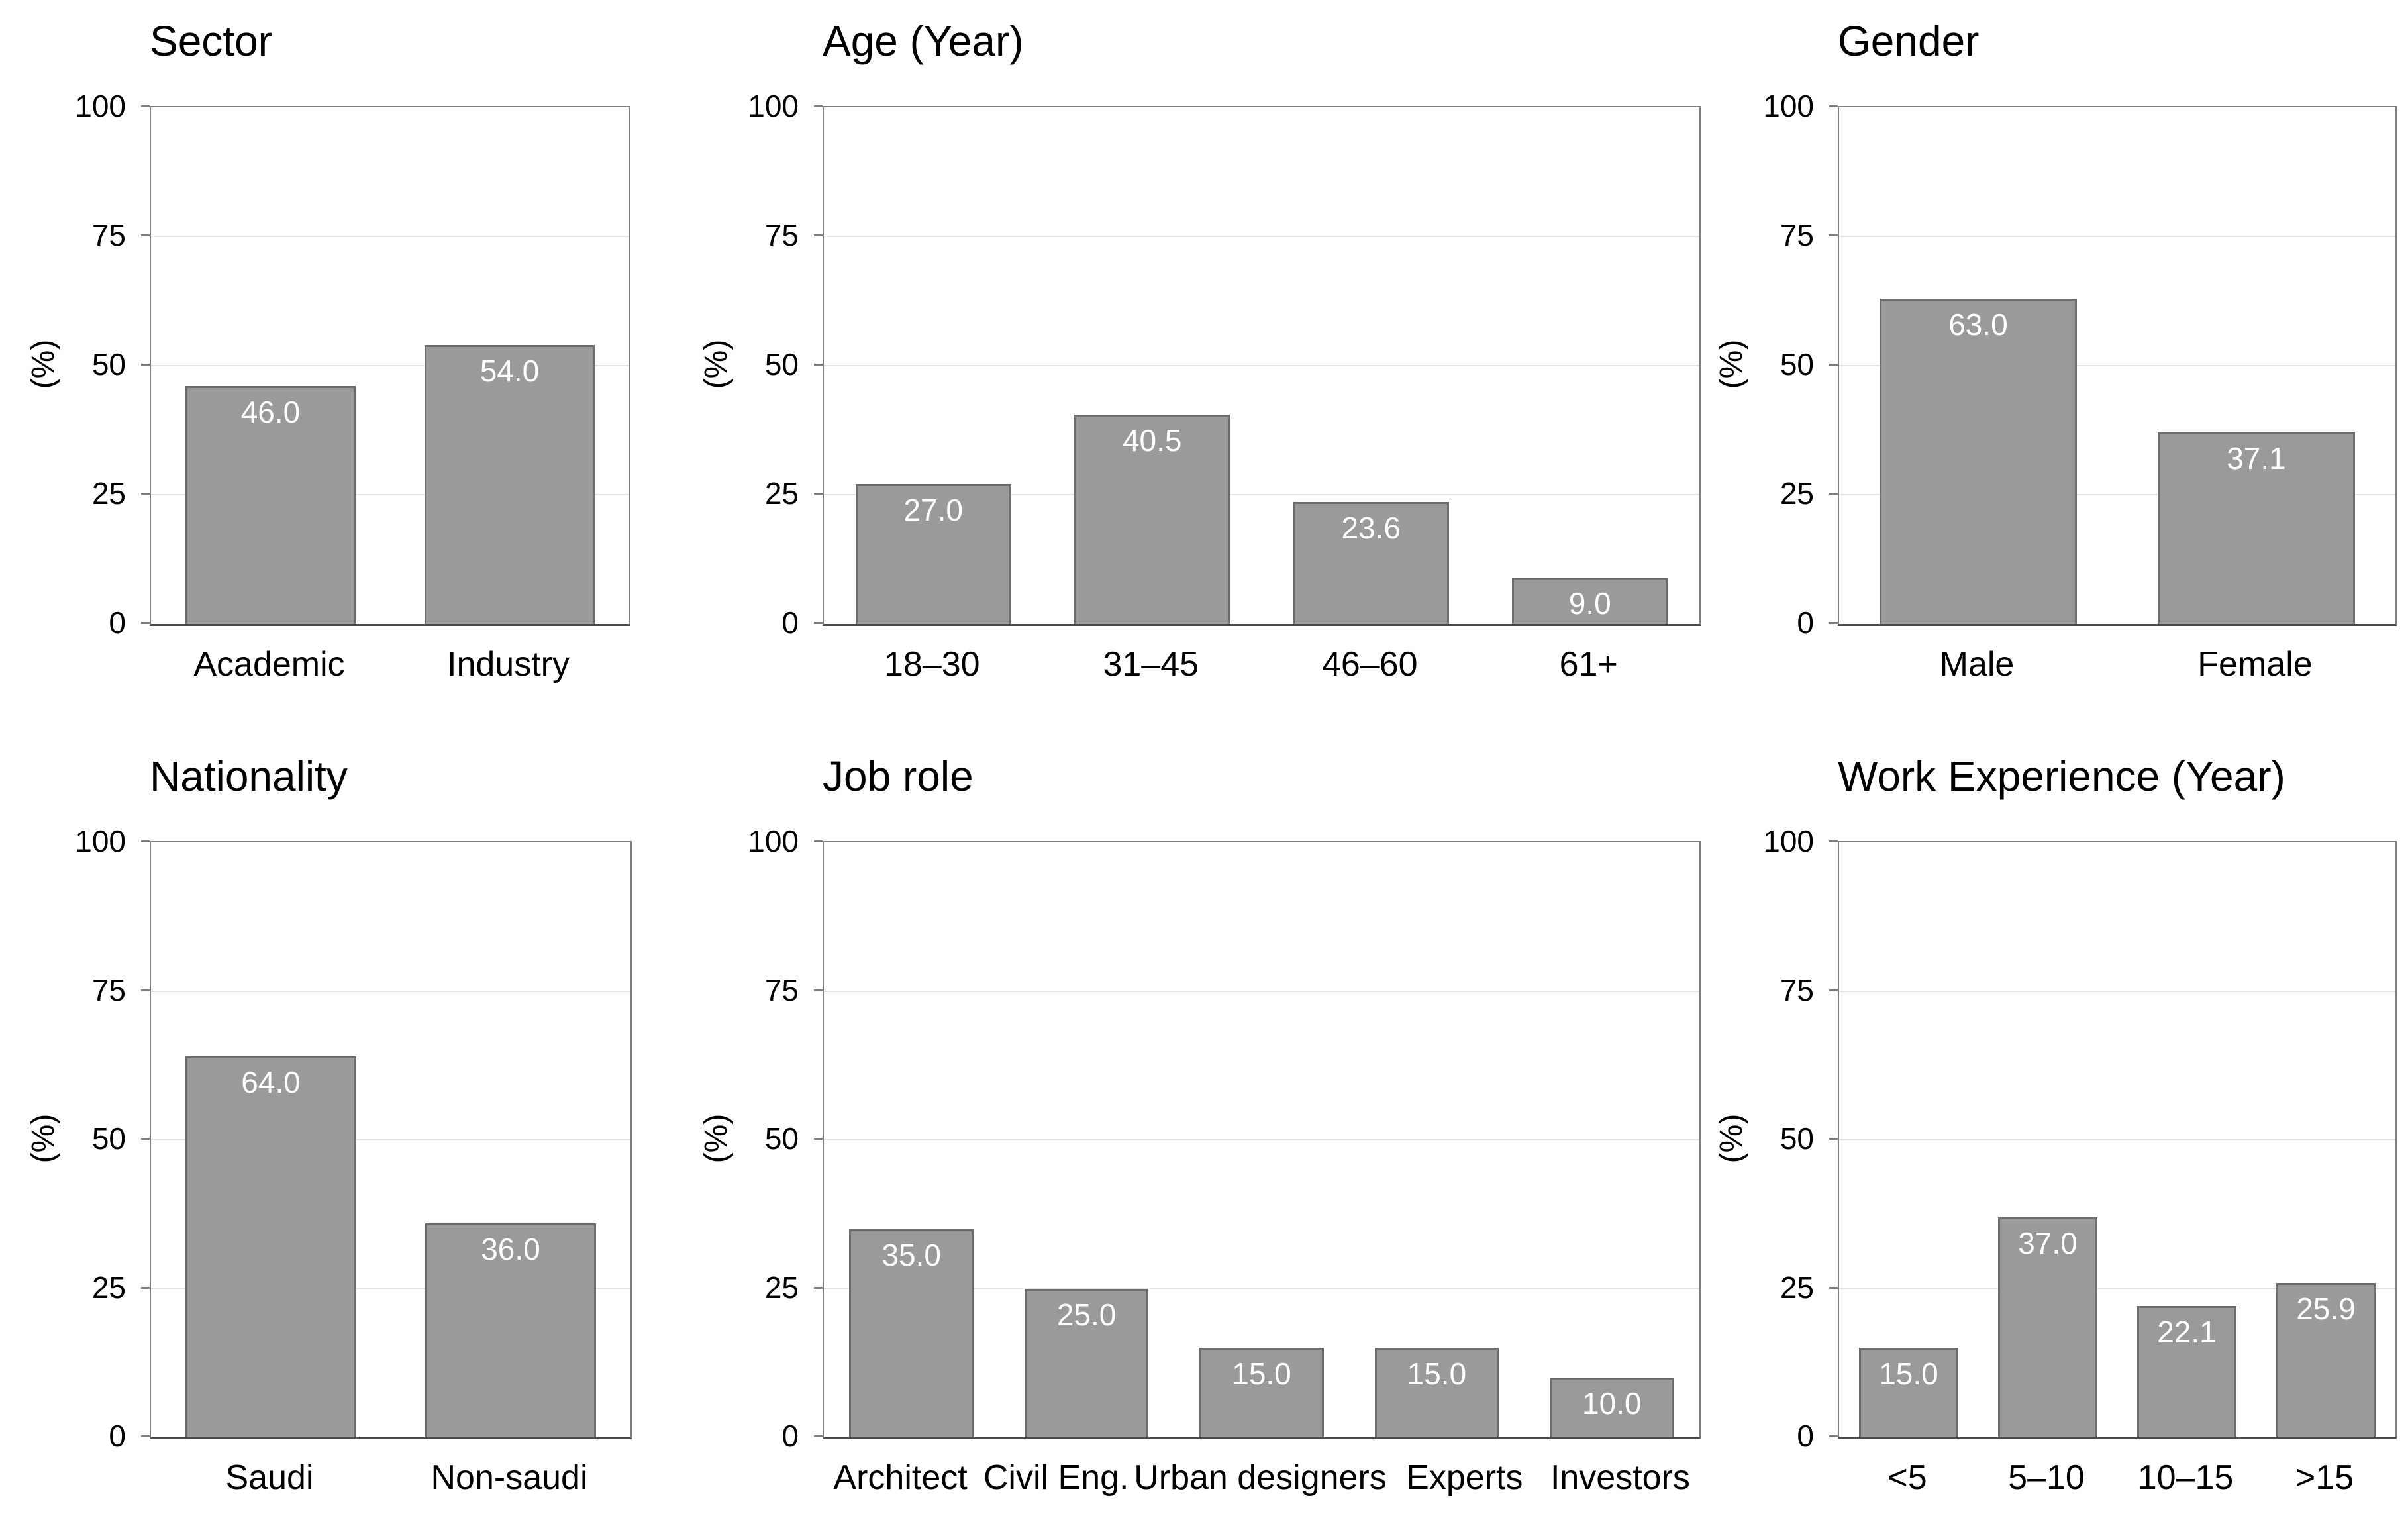  I want to click on chart-title: Gender, so click(1909, 41).